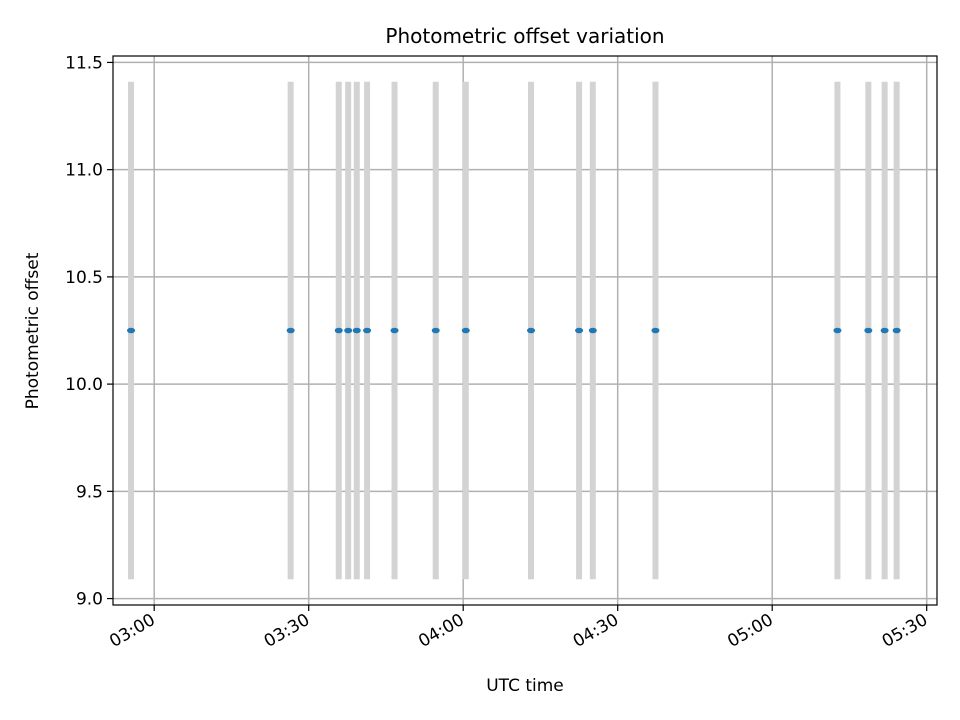 The height and width of the screenshot is (720, 960). I want to click on y-tick-label: 9.5, so click(89, 492).